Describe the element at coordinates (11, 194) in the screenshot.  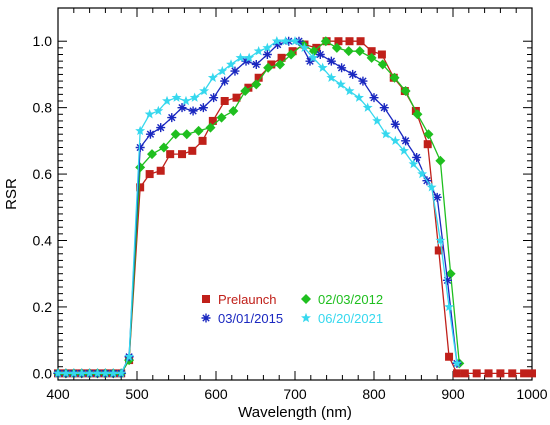
I see `y-axis-label: RSR` at that location.